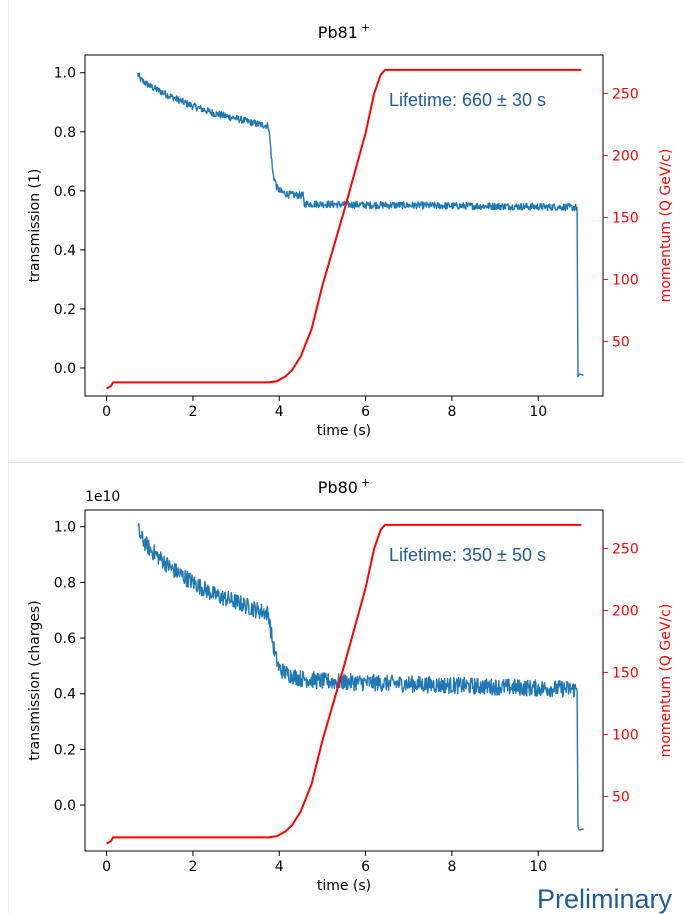  What do you see at coordinates (102, 497) in the screenshot?
I see `y-offset-text: 1e10` at bounding box center [102, 497].